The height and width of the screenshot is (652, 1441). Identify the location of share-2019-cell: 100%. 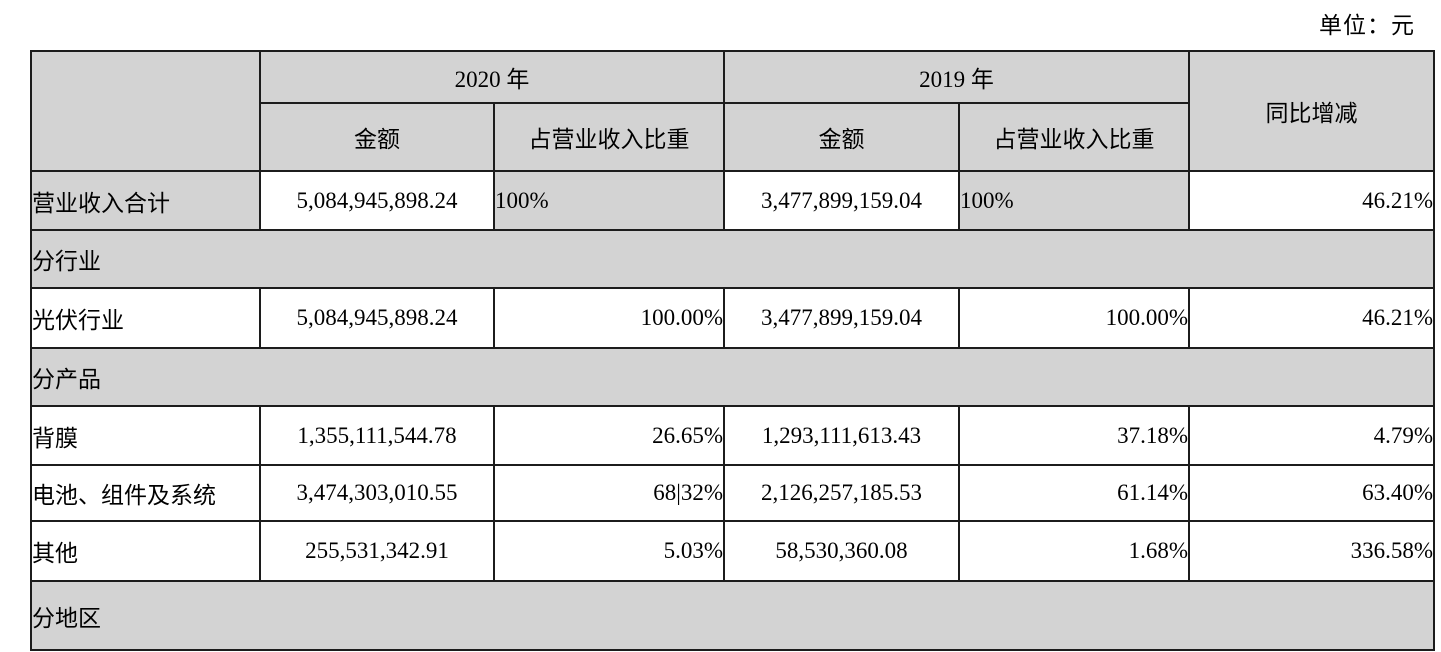
(1074, 200).